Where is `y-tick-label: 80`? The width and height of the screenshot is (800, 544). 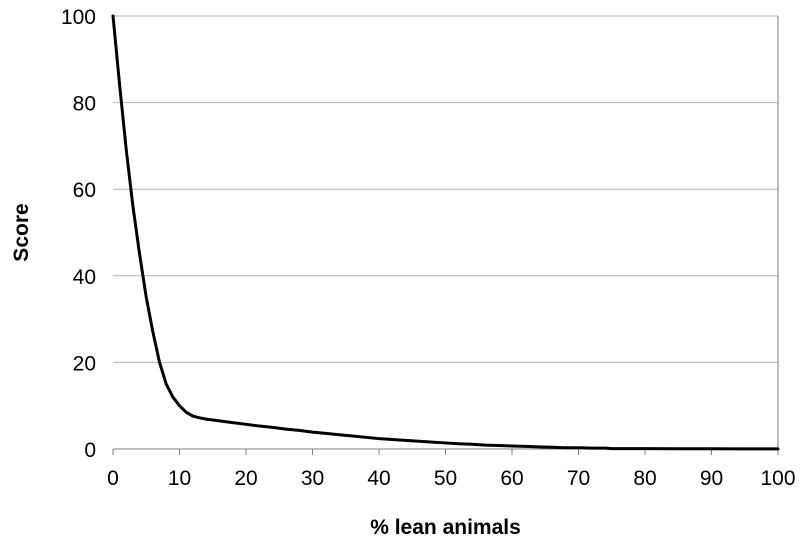 y-tick-label: 80 is located at coordinates (84, 104).